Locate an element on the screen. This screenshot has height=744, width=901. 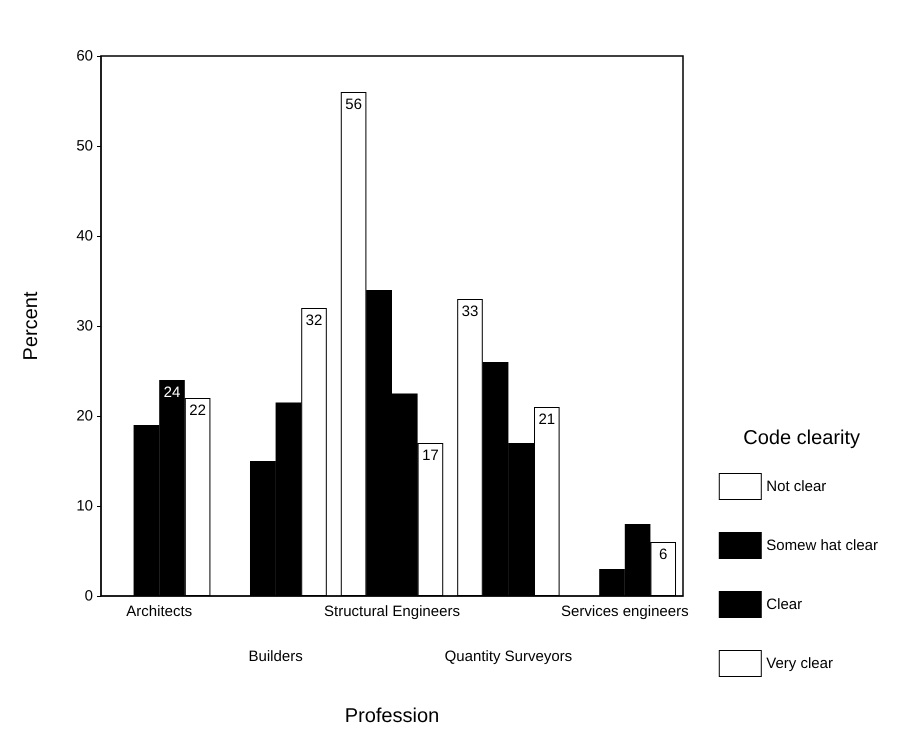
legend-label: Not clear is located at coordinates (796, 486).